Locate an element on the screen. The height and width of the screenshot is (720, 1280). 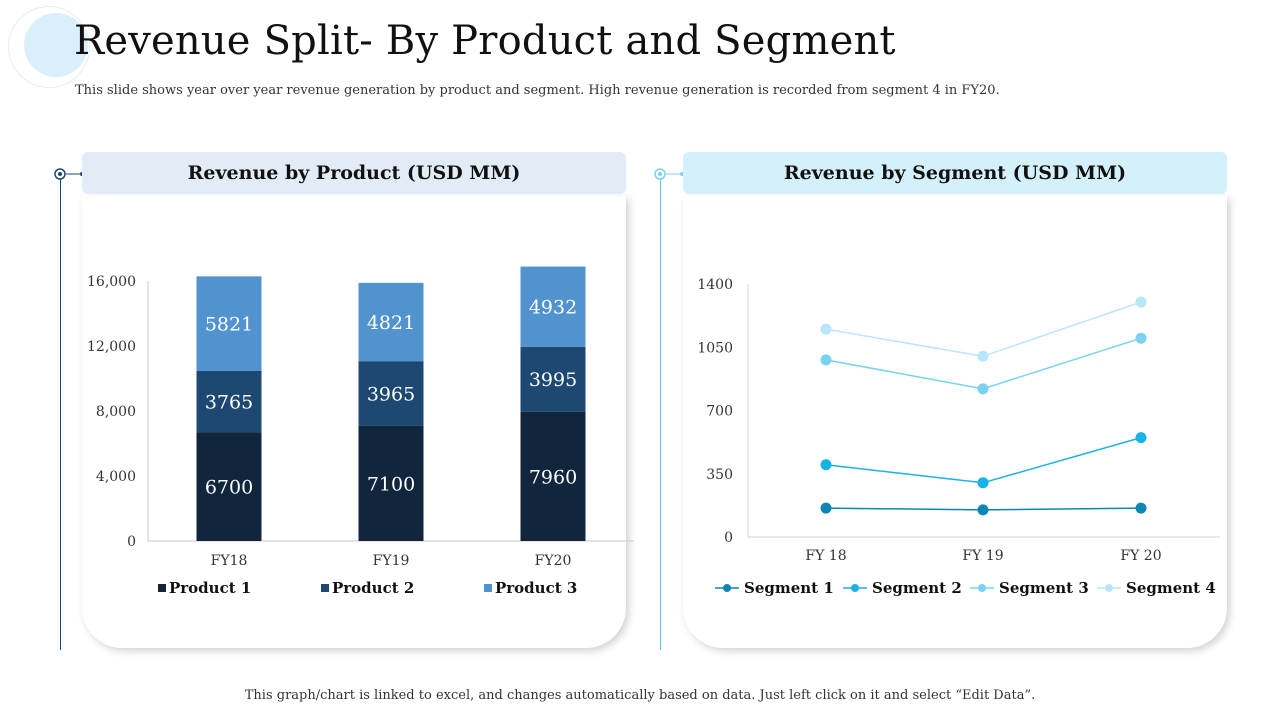
product-y-tick-label: 16,000 is located at coordinates (111, 282).